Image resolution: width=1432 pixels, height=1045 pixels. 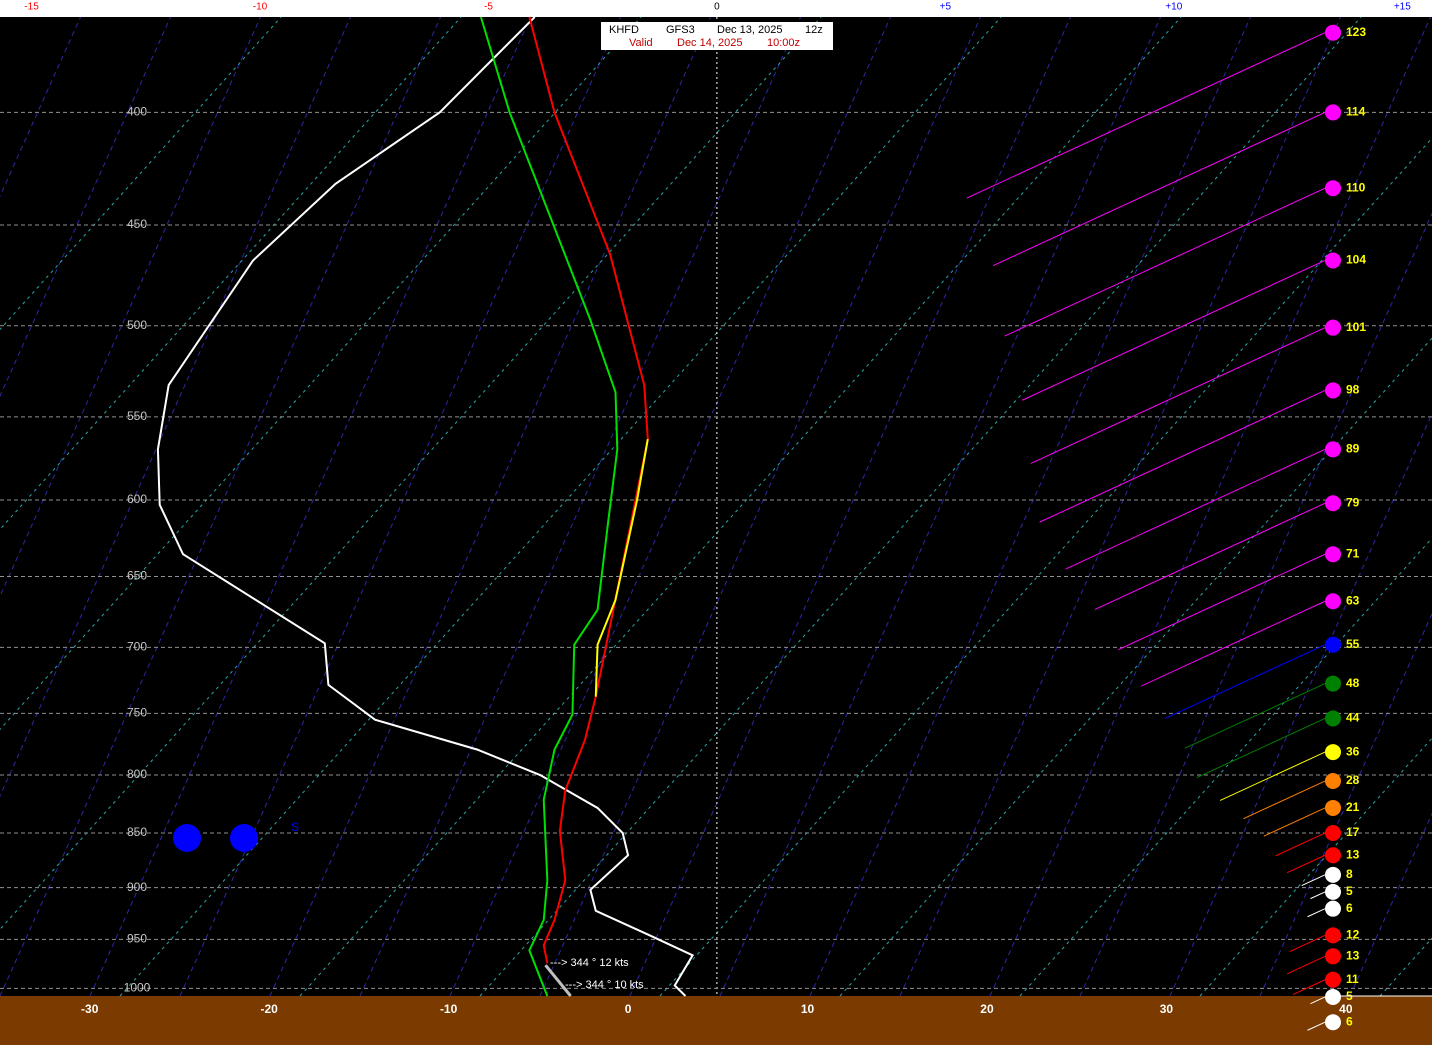 I want to click on x-tick-label: 20, so click(x=987, y=1009).